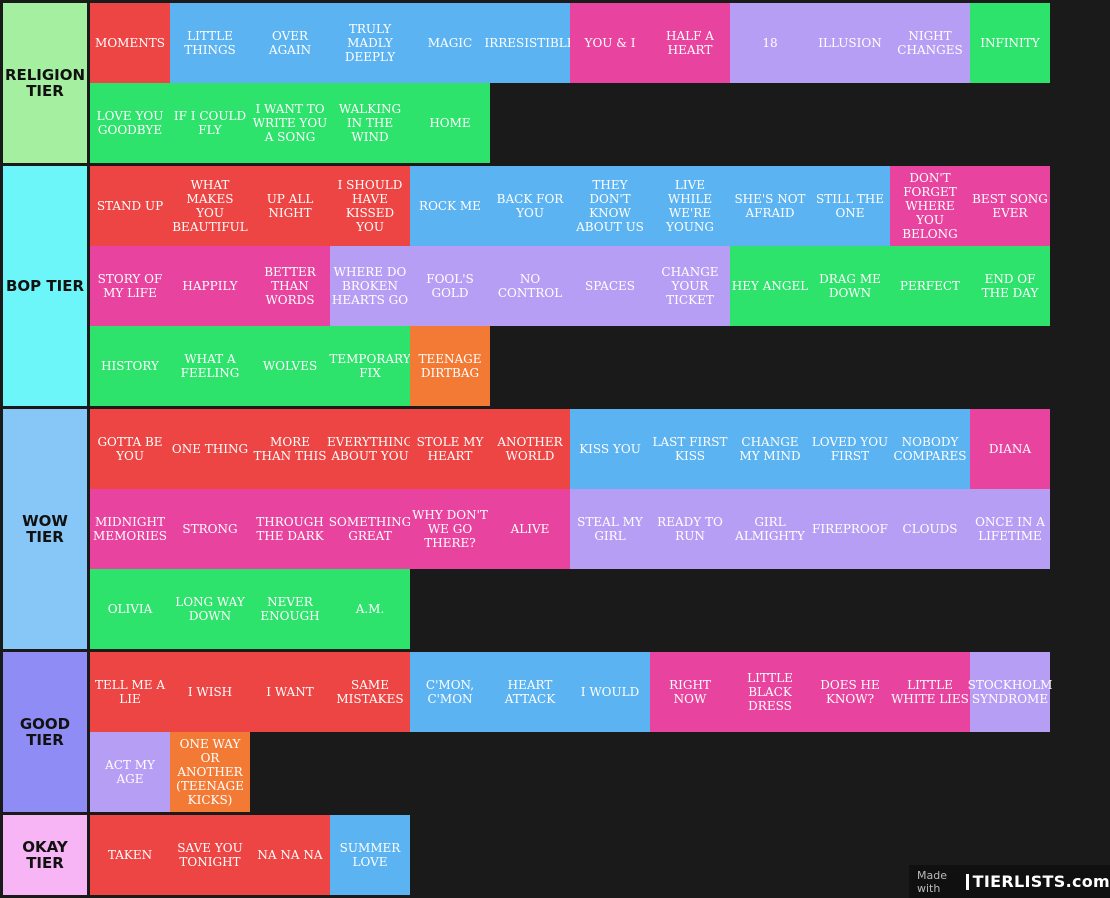 This screenshot has width=1110, height=898. What do you see at coordinates (290, 692) in the screenshot?
I see `tier-item: I WANT` at bounding box center [290, 692].